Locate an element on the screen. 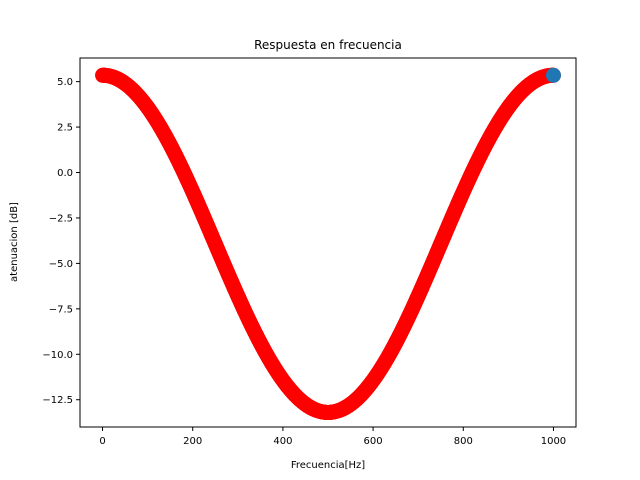 The width and height of the screenshot is (640, 480). x-axis-label: Frecuencia[Hz] is located at coordinates (328, 465).